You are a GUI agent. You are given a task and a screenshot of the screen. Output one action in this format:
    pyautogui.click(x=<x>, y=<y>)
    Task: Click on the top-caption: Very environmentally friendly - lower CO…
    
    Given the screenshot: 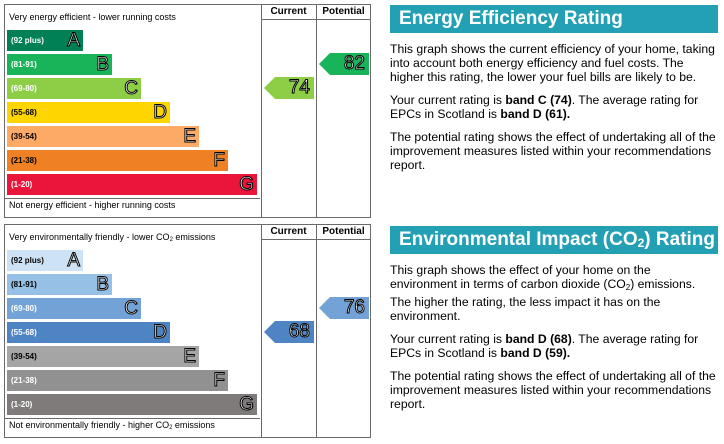 What is the action you would take?
    pyautogui.click(x=112, y=237)
    